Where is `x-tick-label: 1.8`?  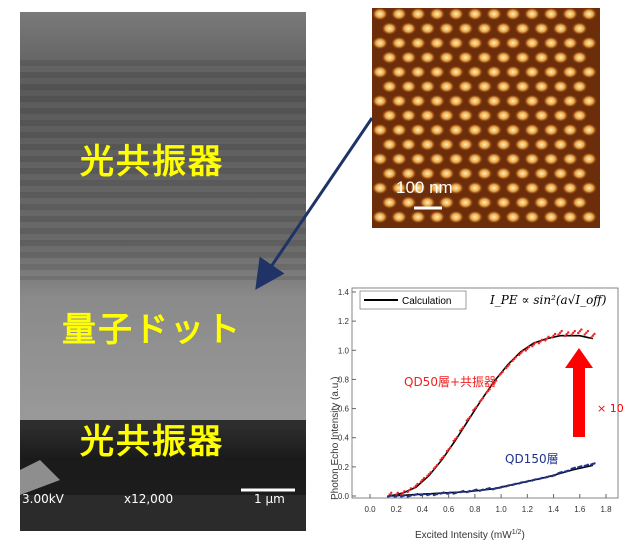
x-tick-label: 1.8 is located at coordinates (606, 509).